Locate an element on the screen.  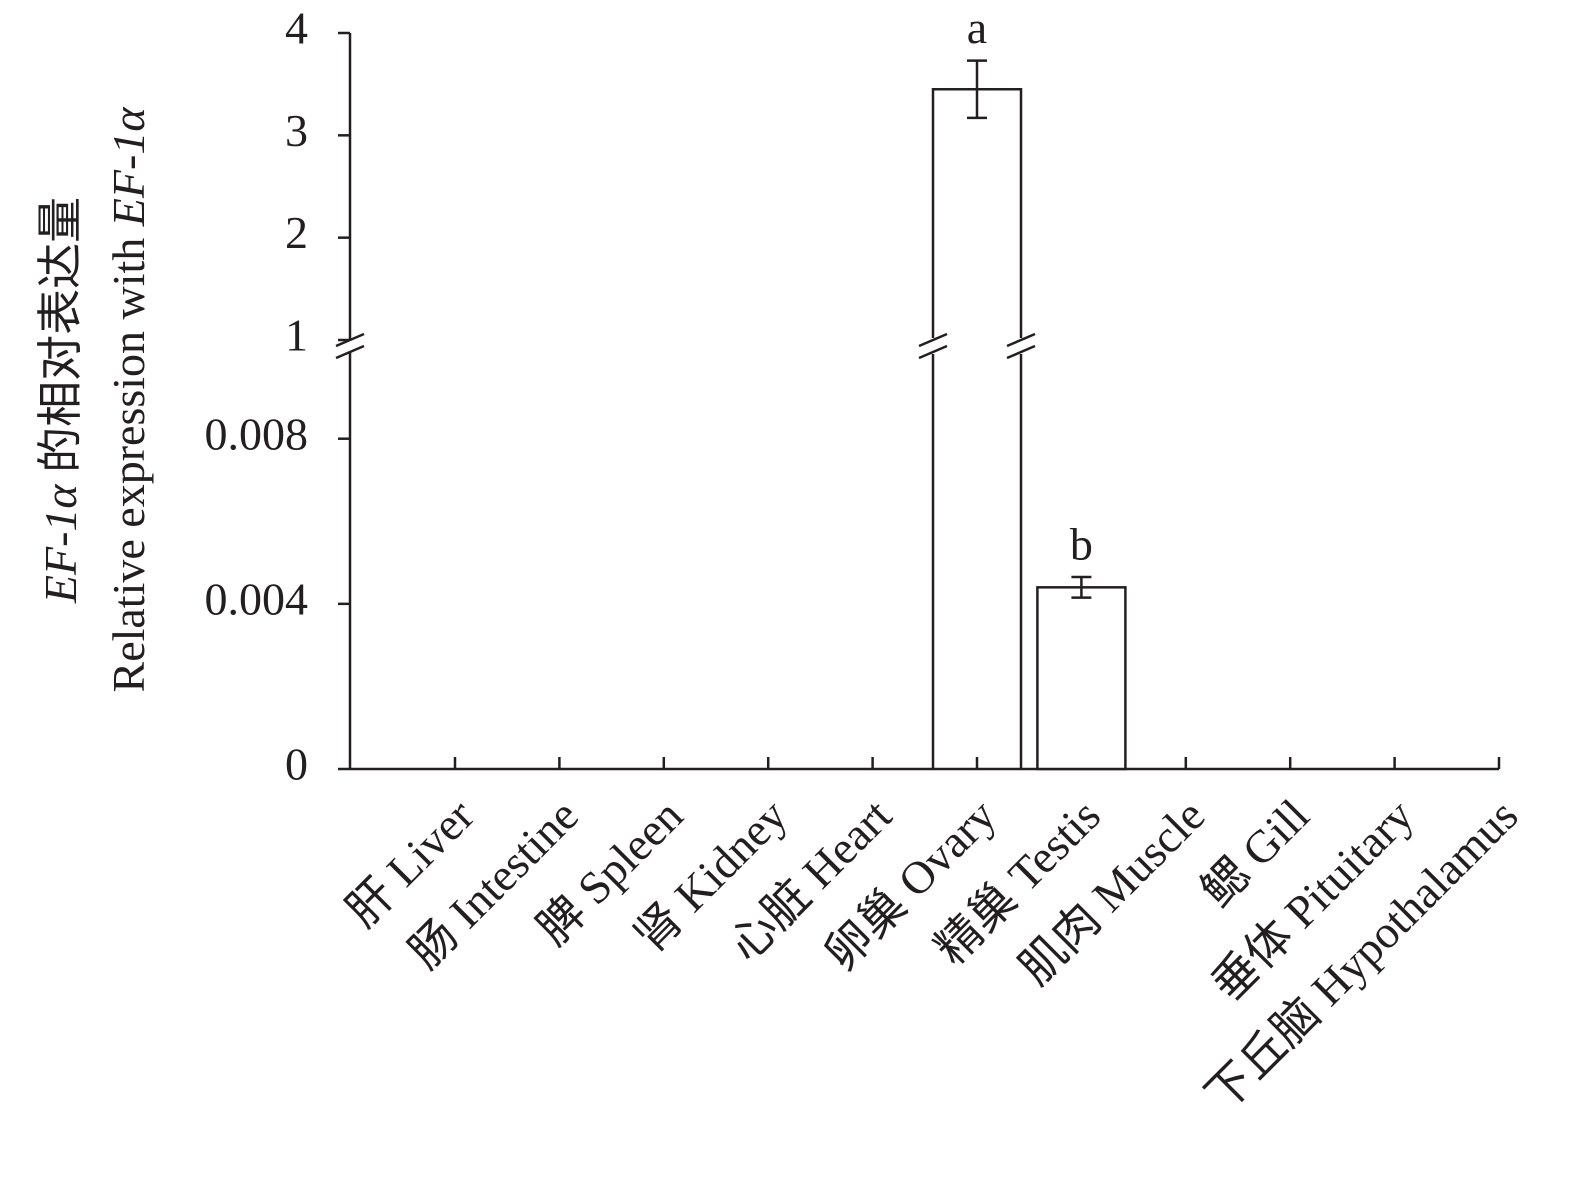
axis-break is located at coordinates (350, 352).